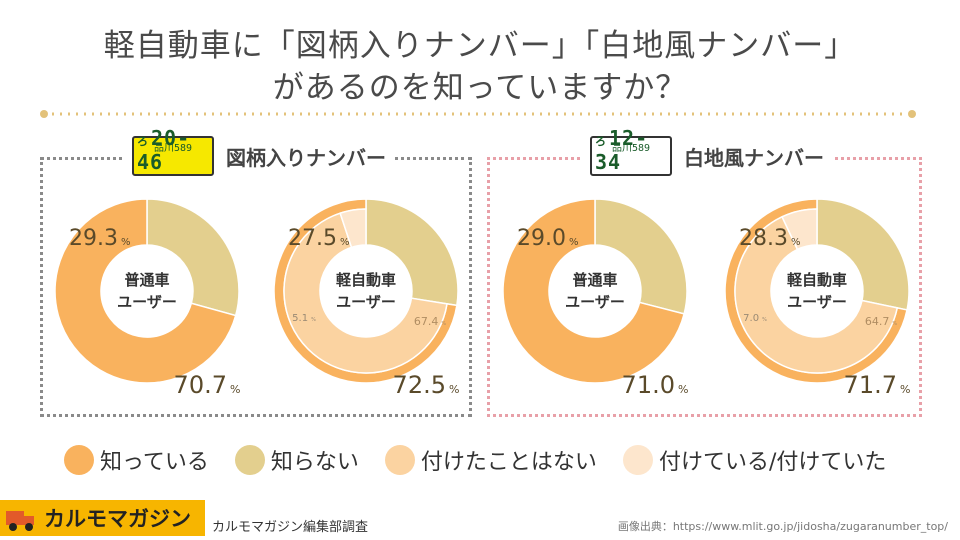 The image size is (960, 540). Describe the element at coordinates (480, 46) in the screenshot. I see `title-line-1: 軽自動車に「図柄入りナンバー」「白地風ナンバー」` at that location.